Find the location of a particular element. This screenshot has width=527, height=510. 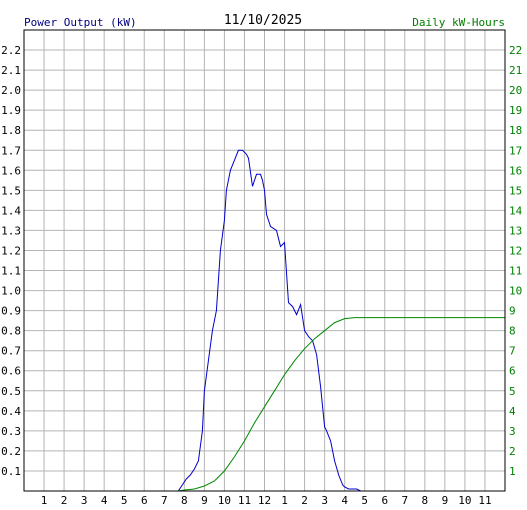

y-tick-label-left: 0.9 is located at coordinates (11, 311).